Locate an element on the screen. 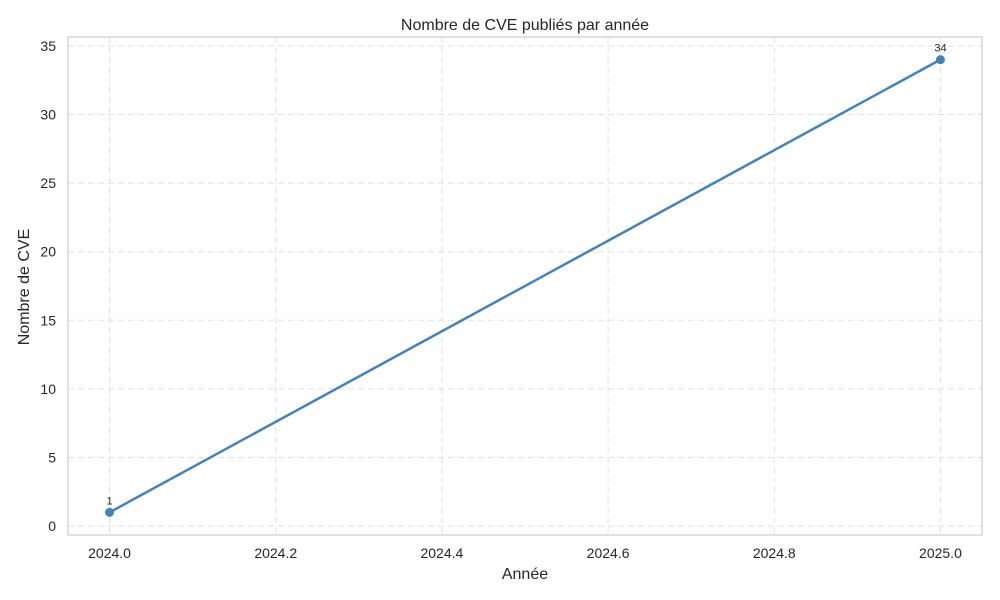 Image resolution: width=1000 pixels, height=600 pixels. chart-title: Nombre de CVE publiés par année is located at coordinates (525, 25).